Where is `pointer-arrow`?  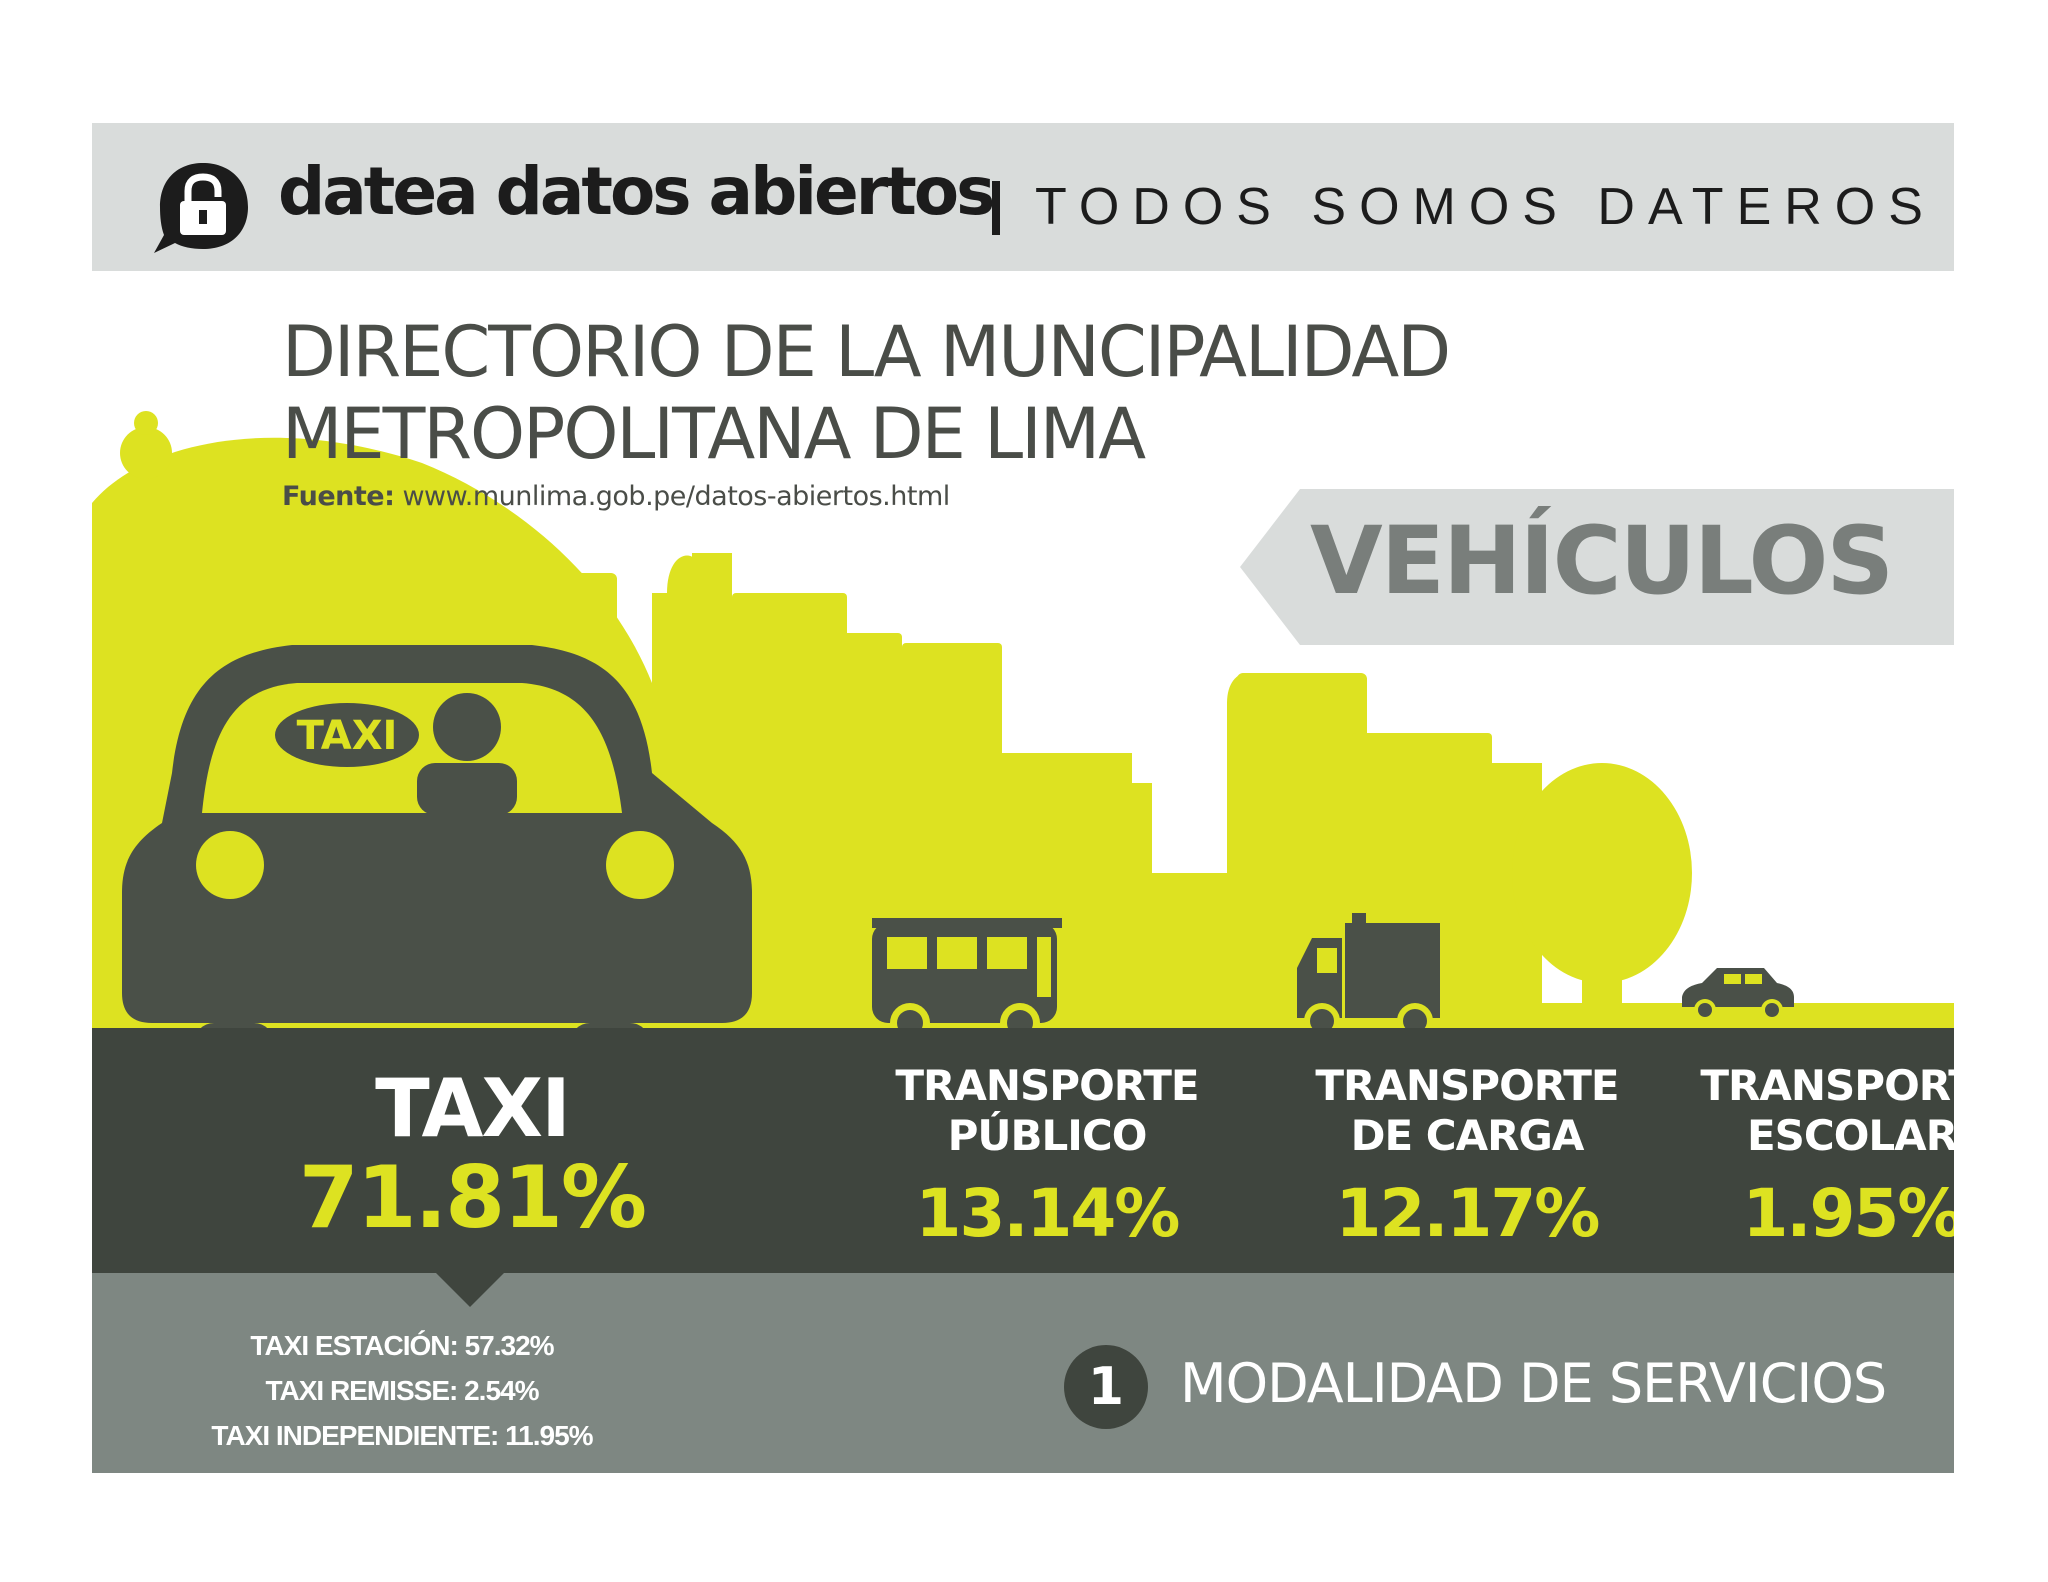
pointer-arrow is located at coordinates (470, 1290).